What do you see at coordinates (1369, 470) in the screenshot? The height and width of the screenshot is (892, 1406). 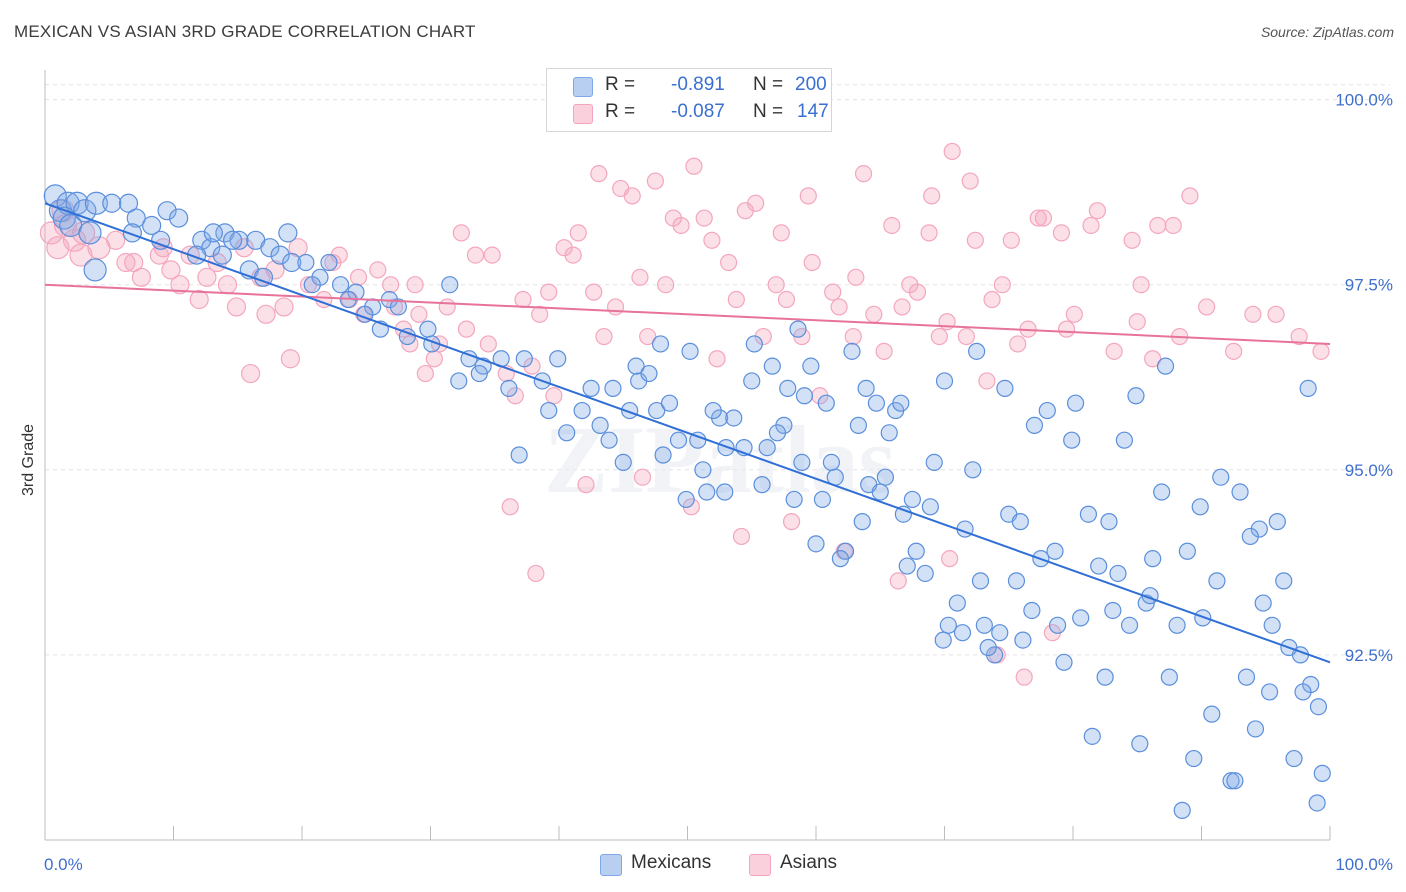 I see `y-tick-label: 95.0%` at bounding box center [1369, 470].